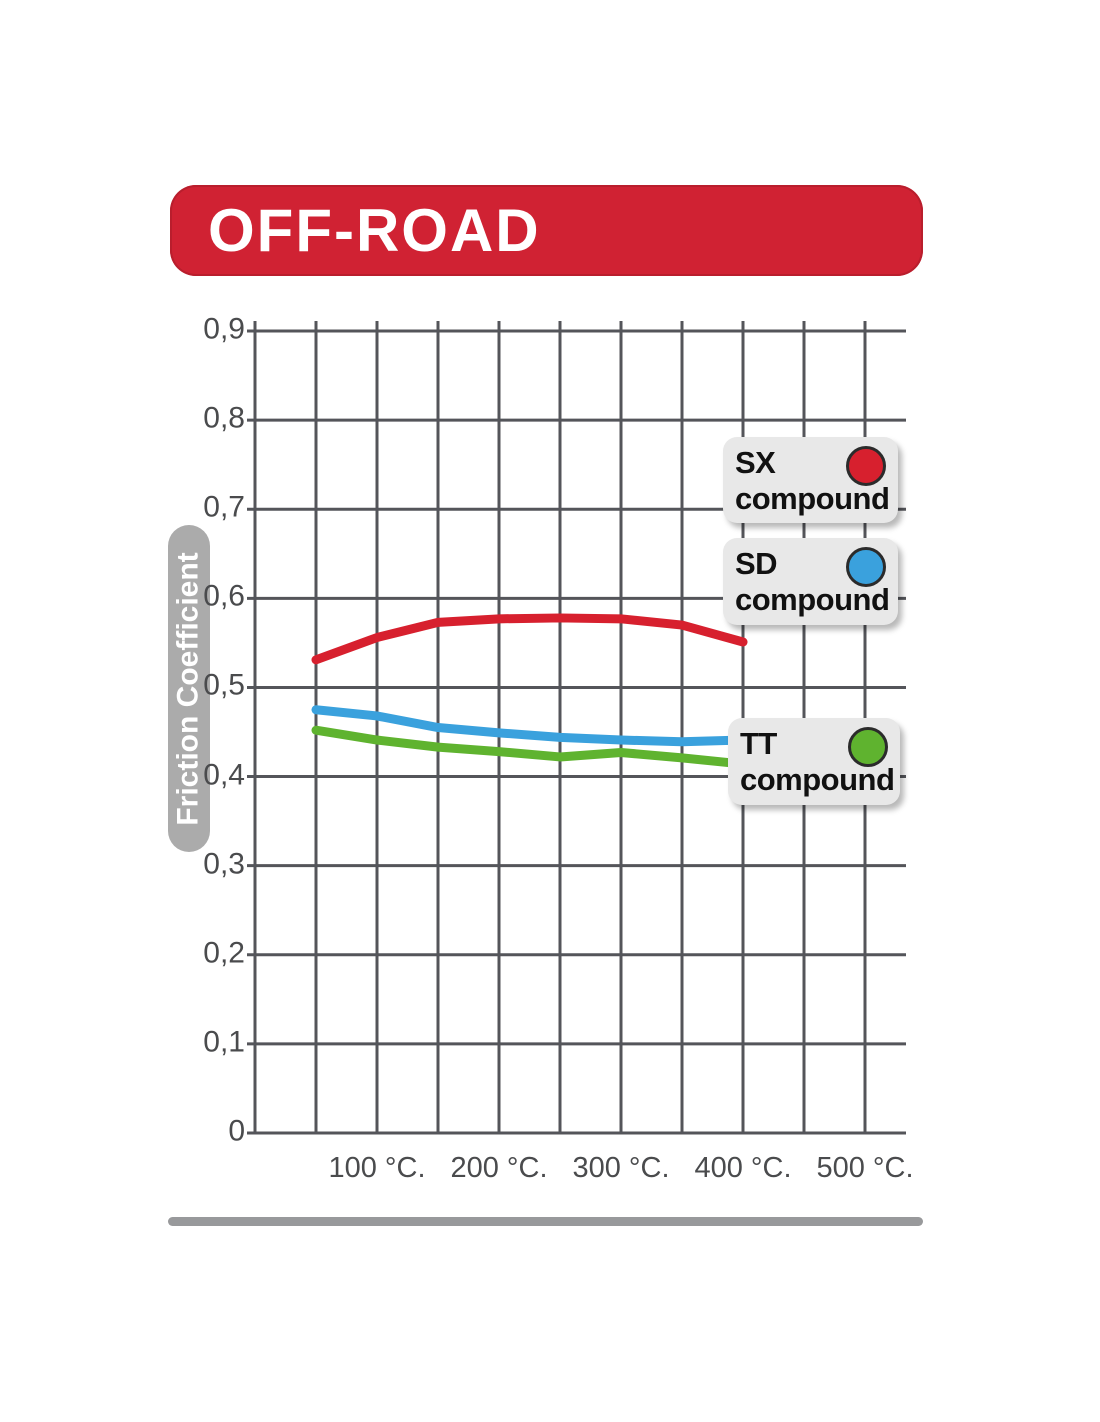 Image resolution: width=1100 pixels, height=1422 pixels. What do you see at coordinates (755, 462) in the screenshot?
I see `legend-code-label: SX` at bounding box center [755, 462].